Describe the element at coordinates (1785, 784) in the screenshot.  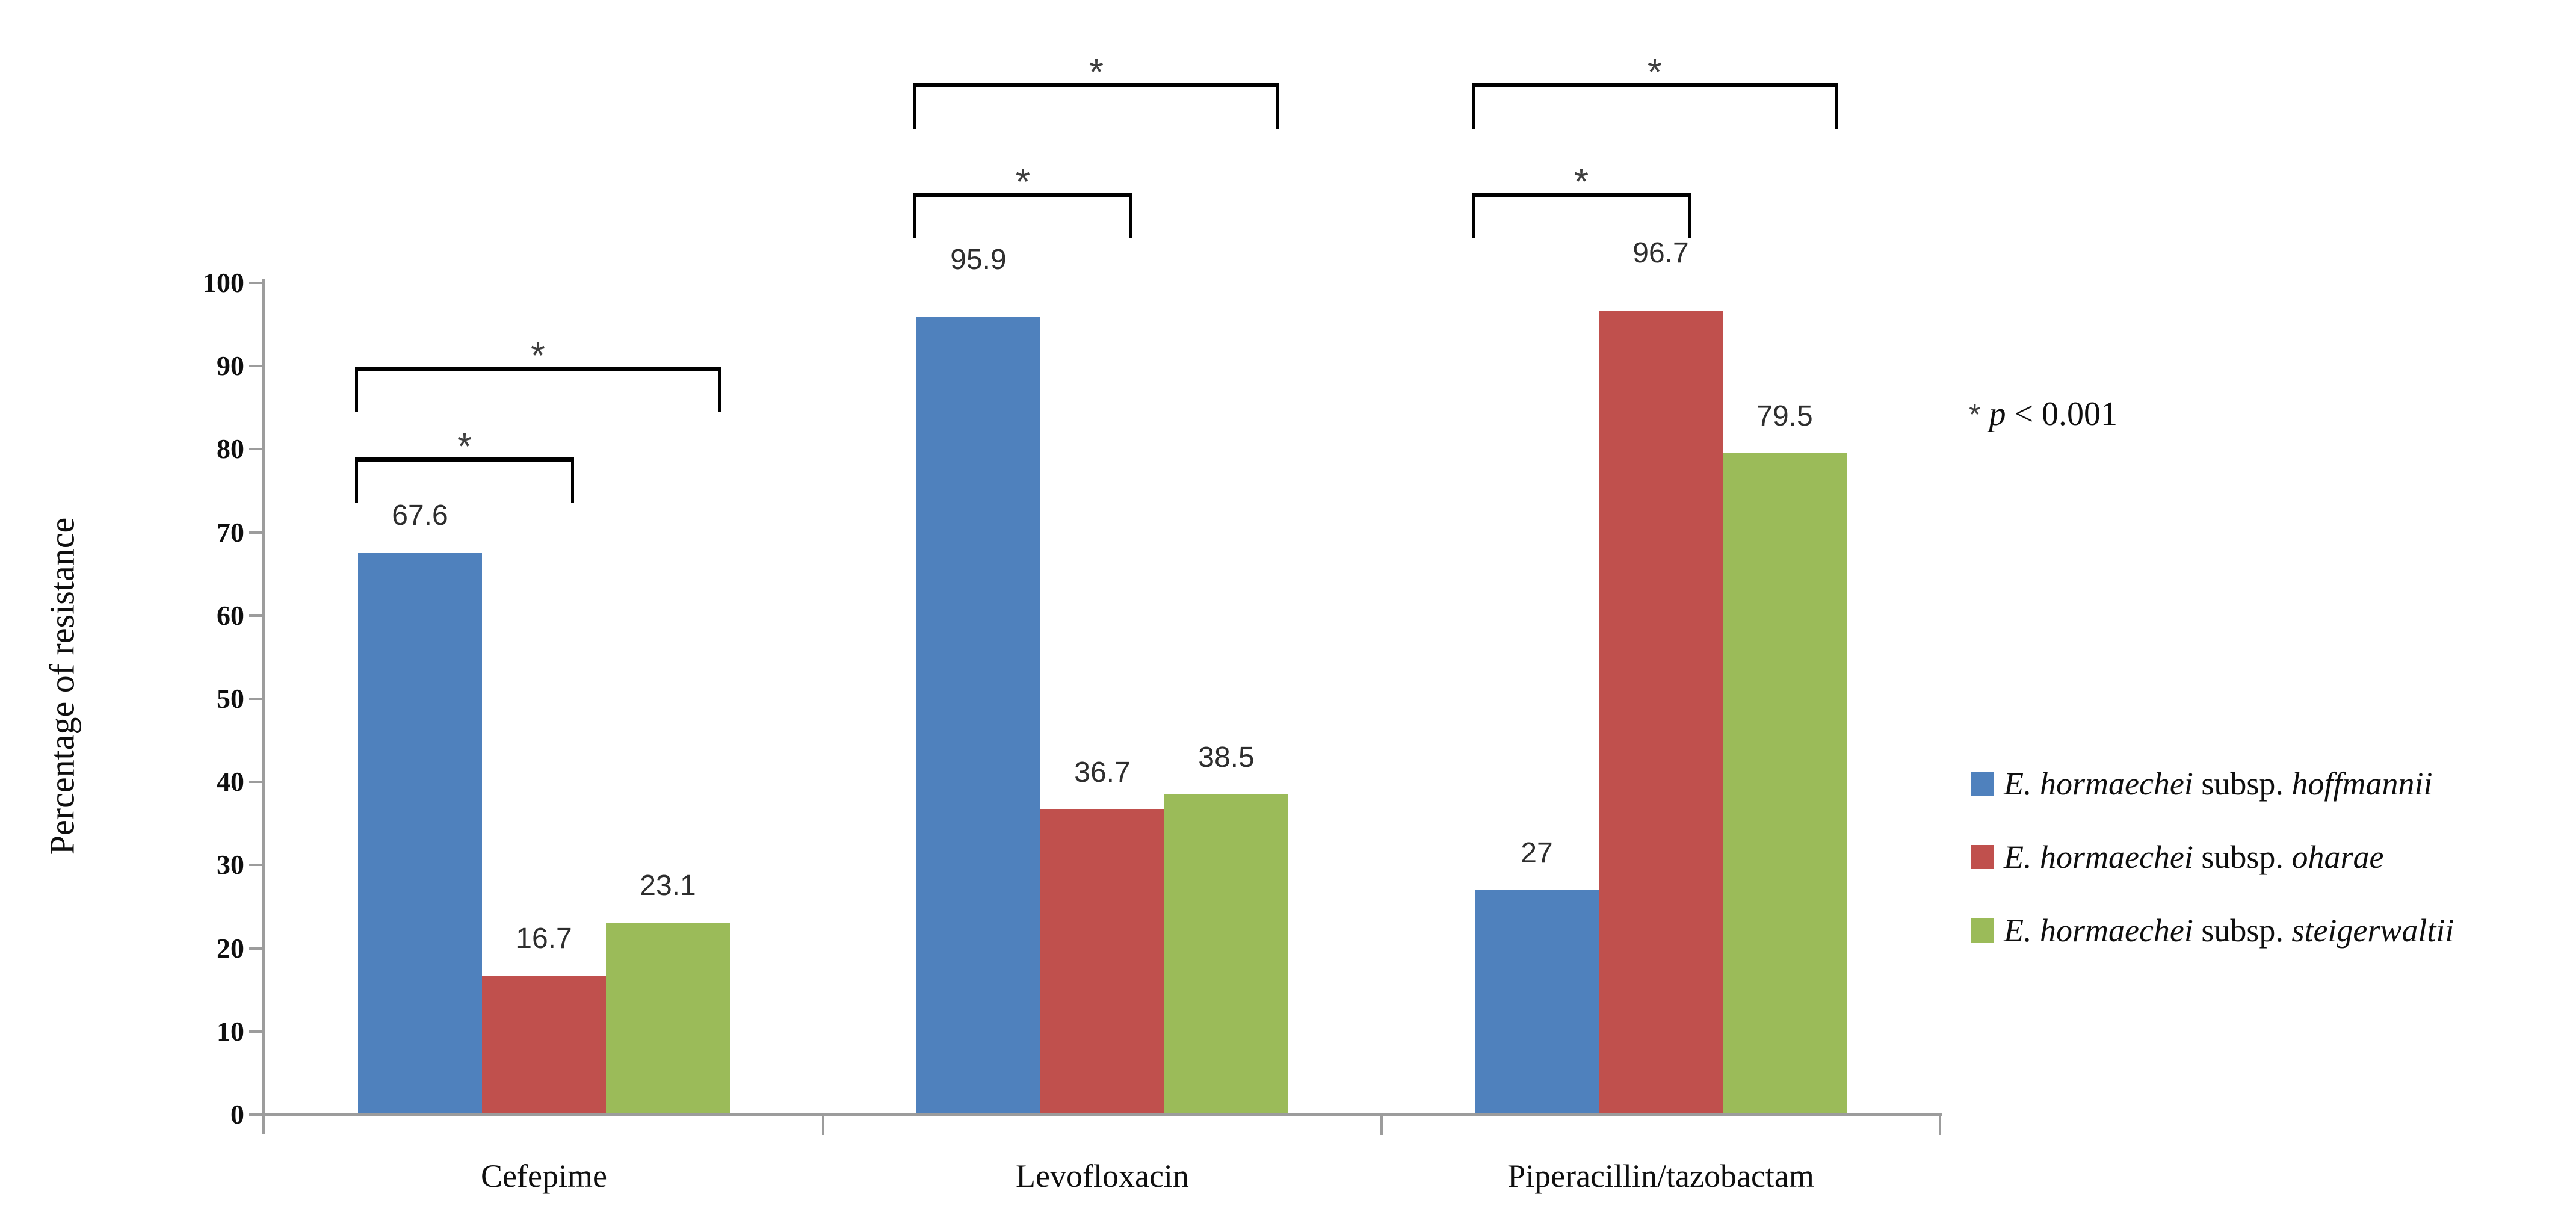
I see `bar-steigerwaltii-Piperacillin/tazobactam` at that location.